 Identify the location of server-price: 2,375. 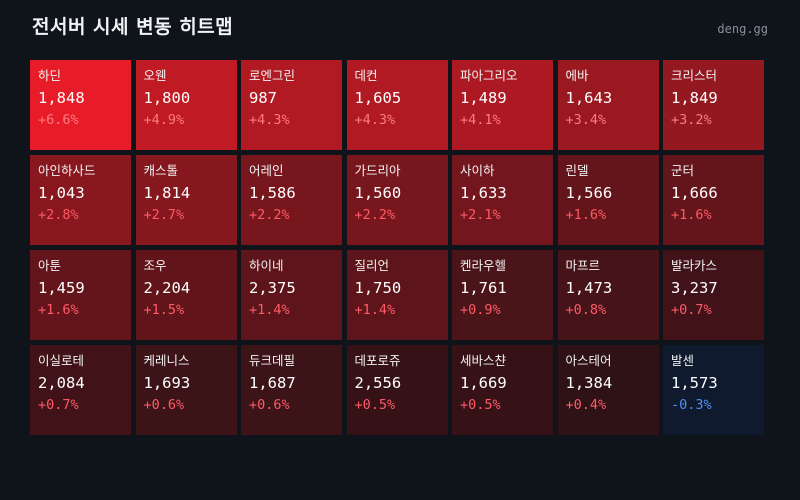
(272, 288).